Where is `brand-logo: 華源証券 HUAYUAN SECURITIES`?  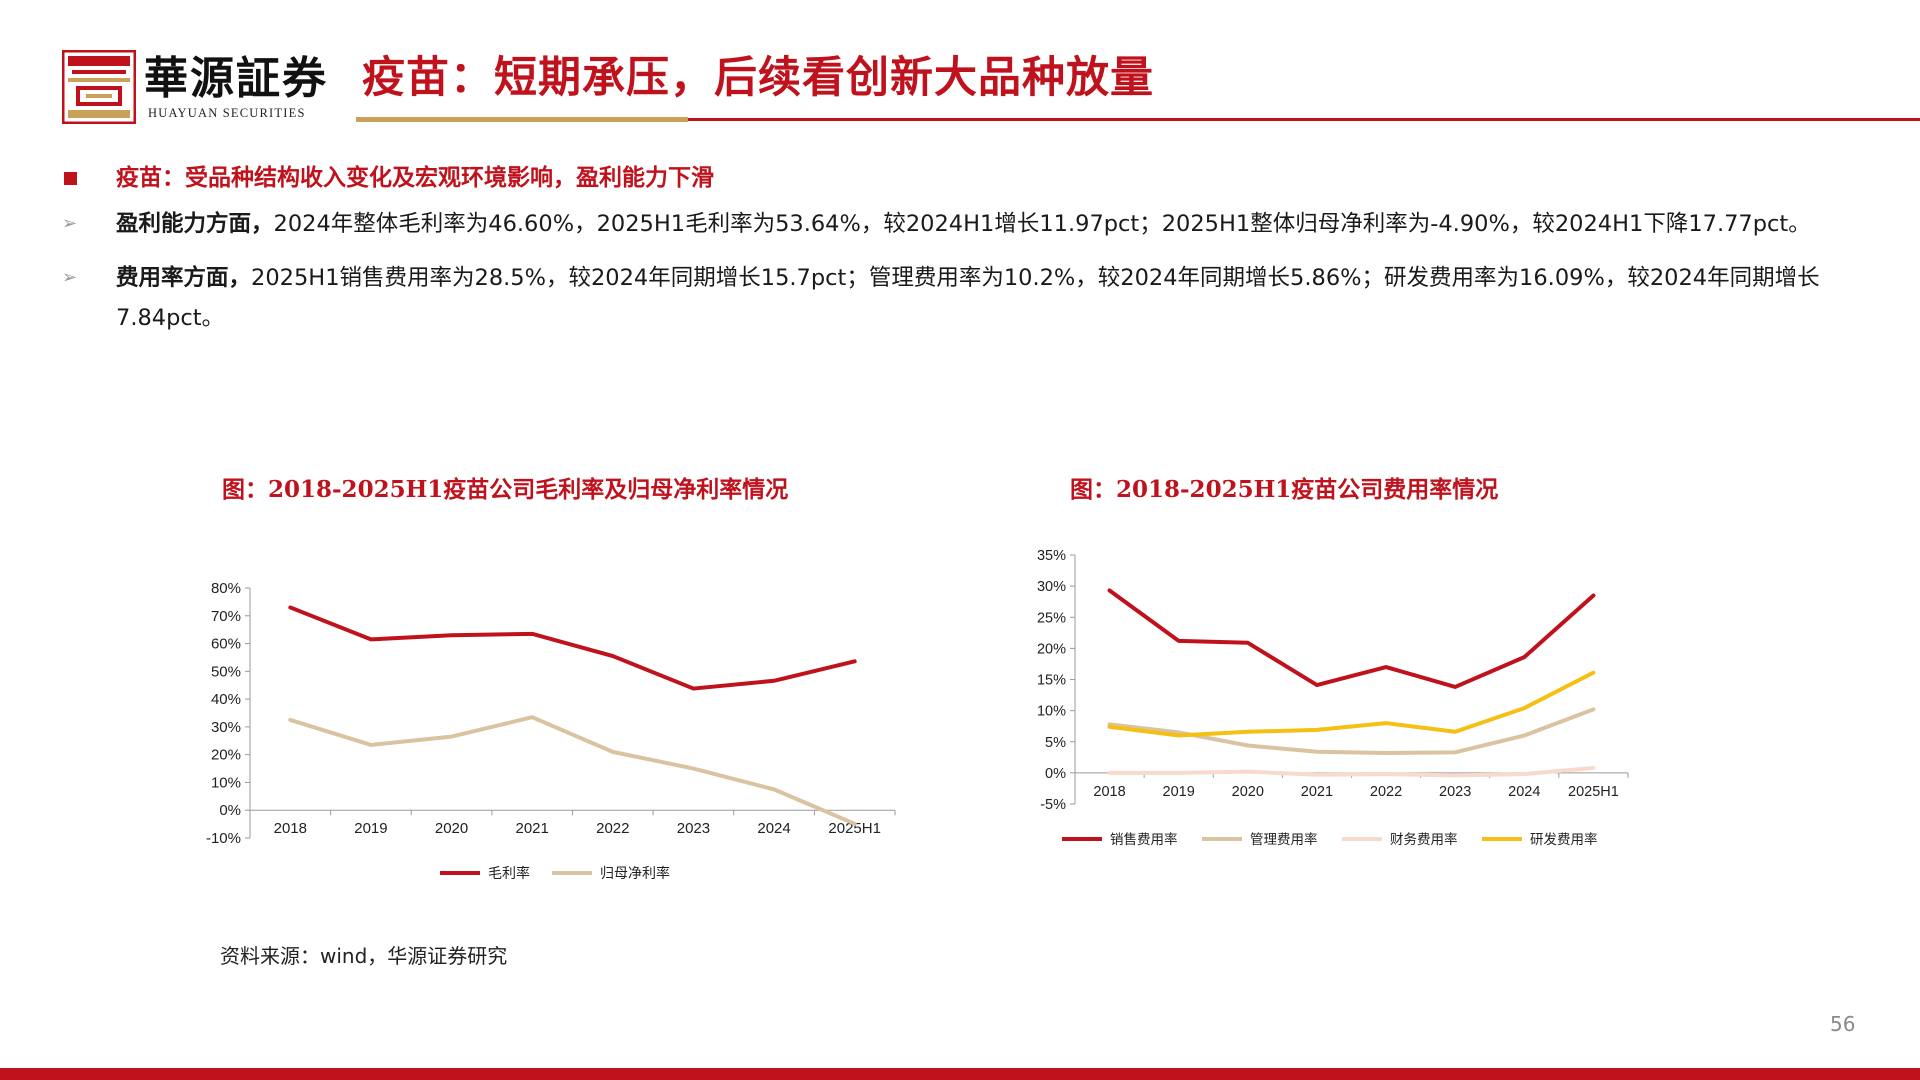
brand-logo: 華源証券 HUAYUAN SECURITIES is located at coordinates (201, 87).